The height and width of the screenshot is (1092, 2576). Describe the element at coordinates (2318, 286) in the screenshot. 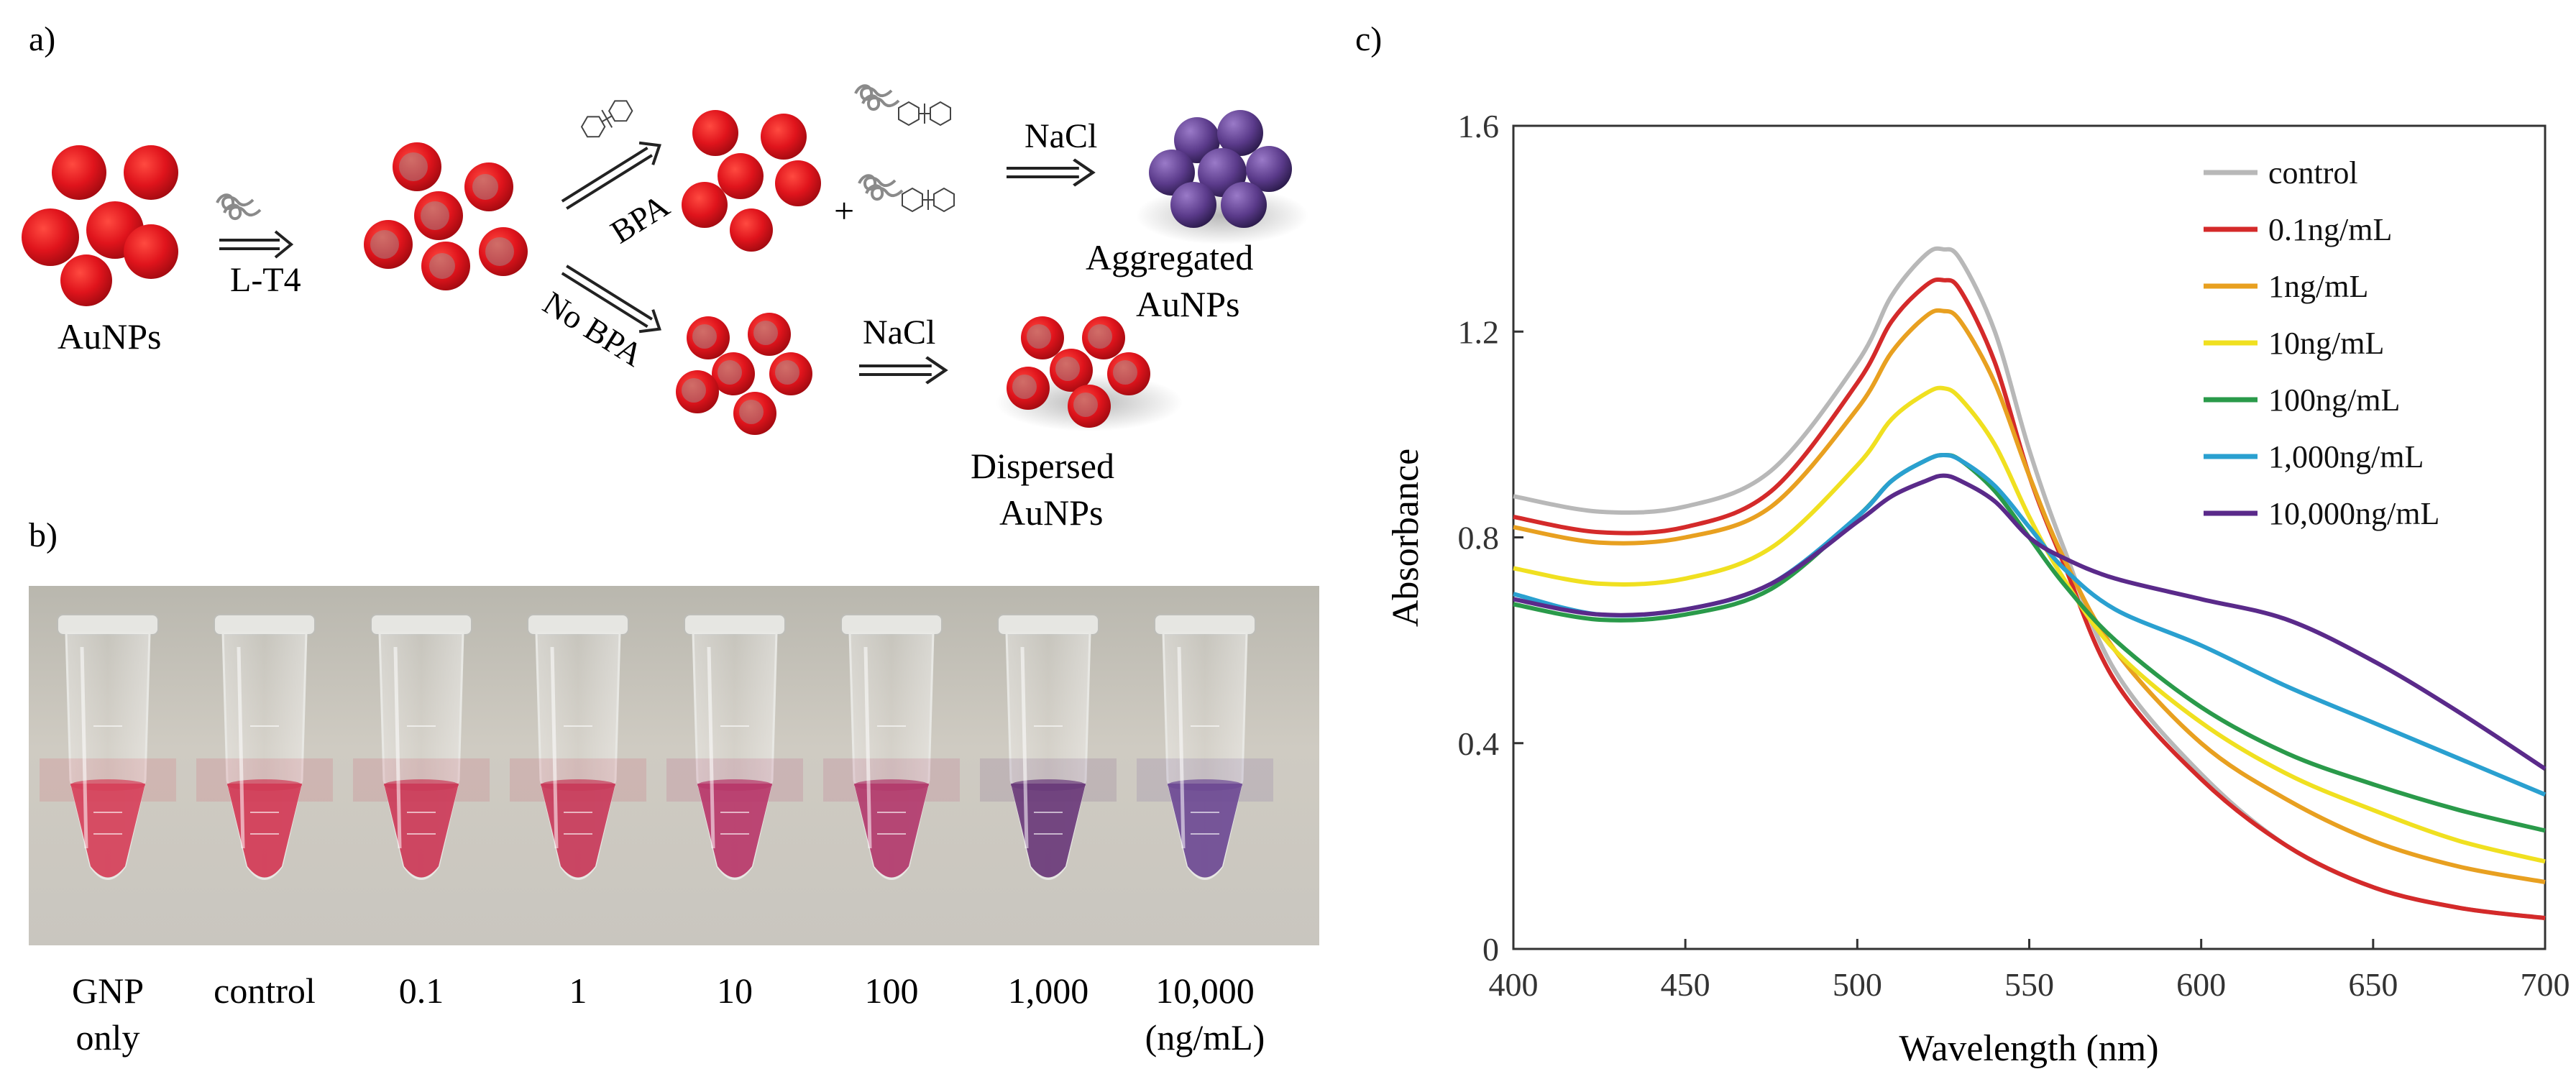

I see `legend-label: 1ng/mL` at that location.